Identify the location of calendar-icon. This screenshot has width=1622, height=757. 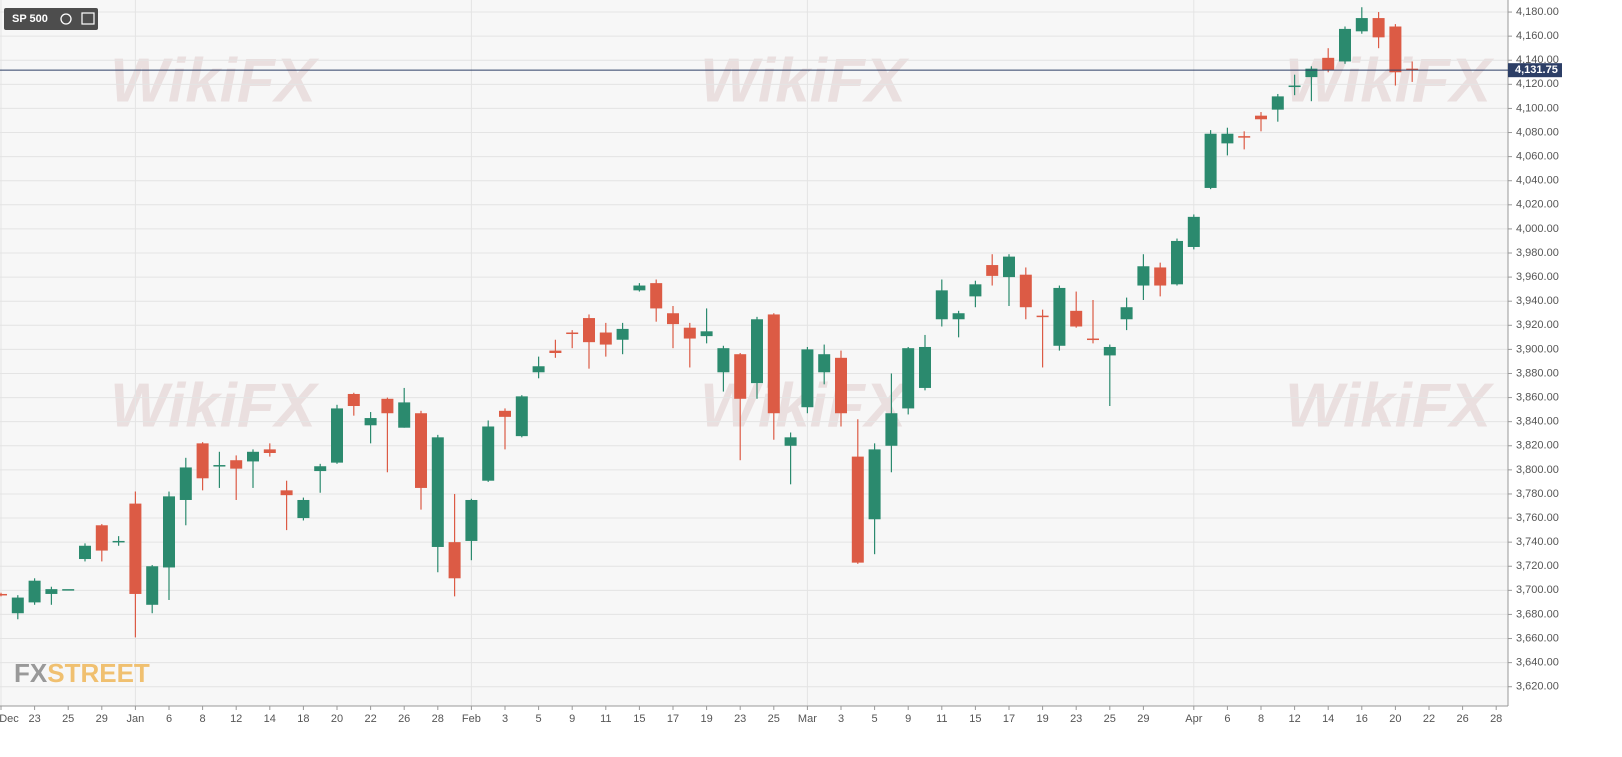
(88, 18).